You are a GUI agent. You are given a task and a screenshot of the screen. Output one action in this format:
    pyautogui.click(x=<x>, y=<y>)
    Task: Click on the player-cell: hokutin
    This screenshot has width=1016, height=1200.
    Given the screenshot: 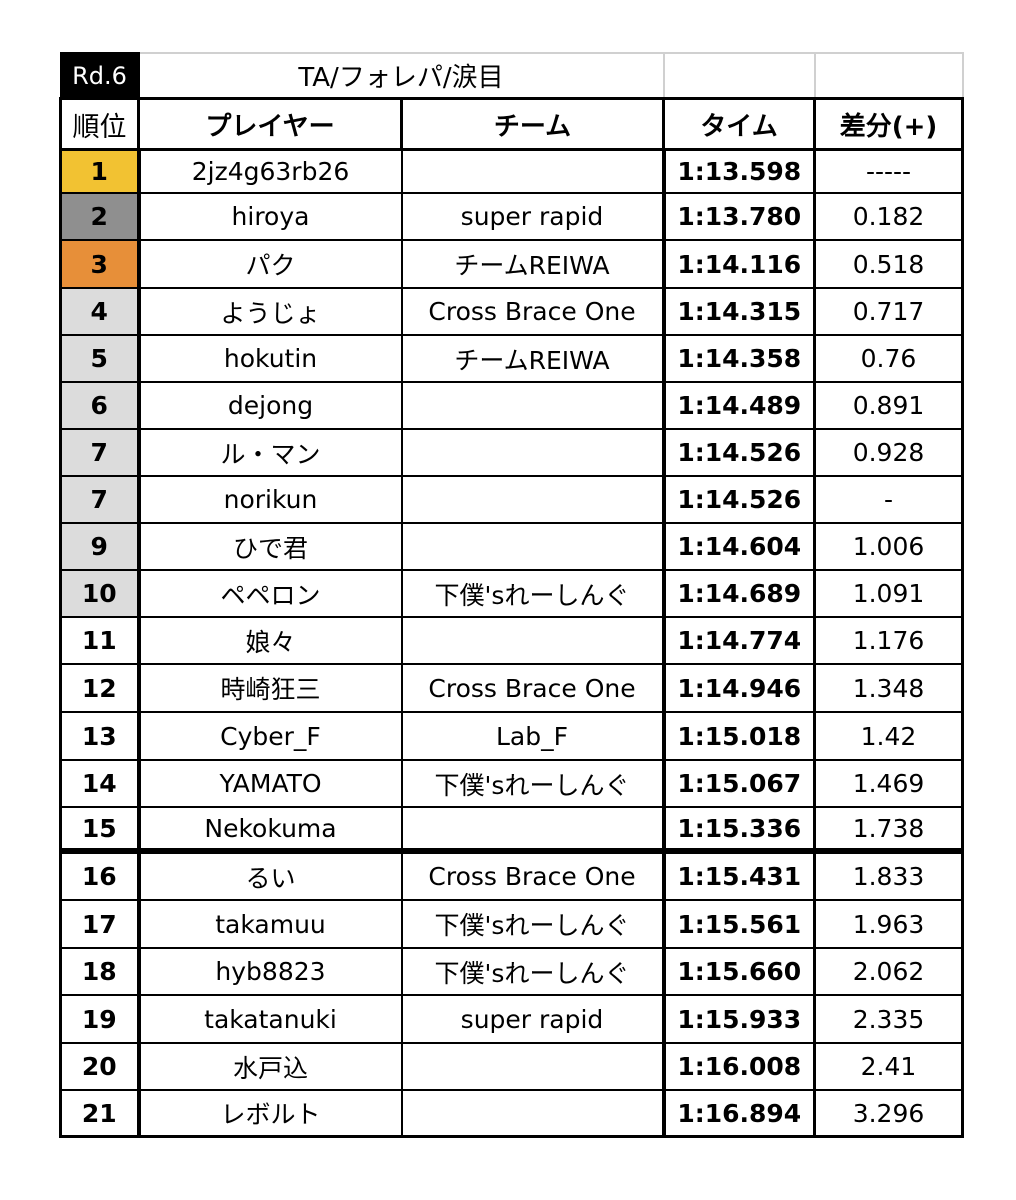 What is the action you would take?
    pyautogui.click(x=270, y=358)
    